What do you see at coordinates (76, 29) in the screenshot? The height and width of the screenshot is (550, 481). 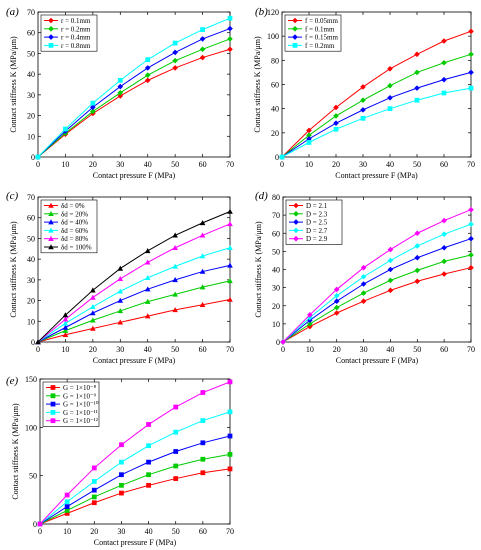 I see `legend-entry: r = 0.2mm` at bounding box center [76, 29].